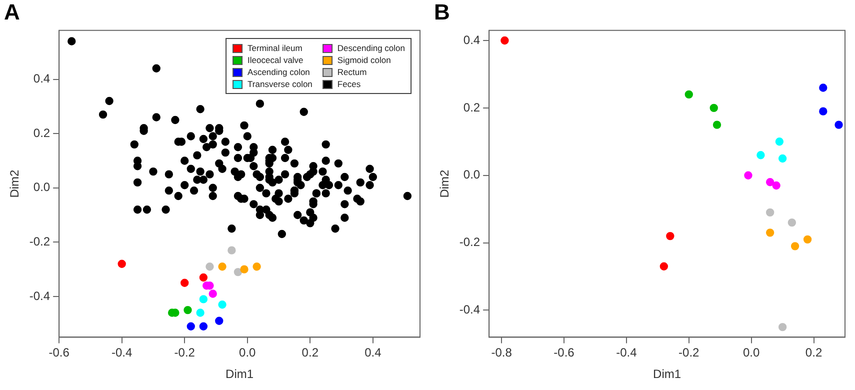  What do you see at coordinates (276, 60) in the screenshot?
I see `legend-label: Ileocecal valve` at bounding box center [276, 60].